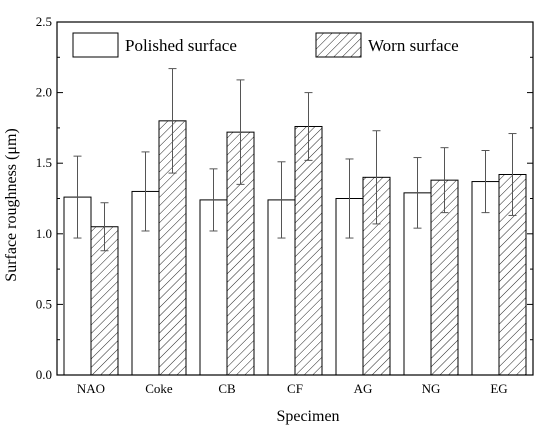 The image size is (550, 442). What do you see at coordinates (44, 233) in the screenshot?
I see `y-tick-label: 1.0` at bounding box center [44, 233].